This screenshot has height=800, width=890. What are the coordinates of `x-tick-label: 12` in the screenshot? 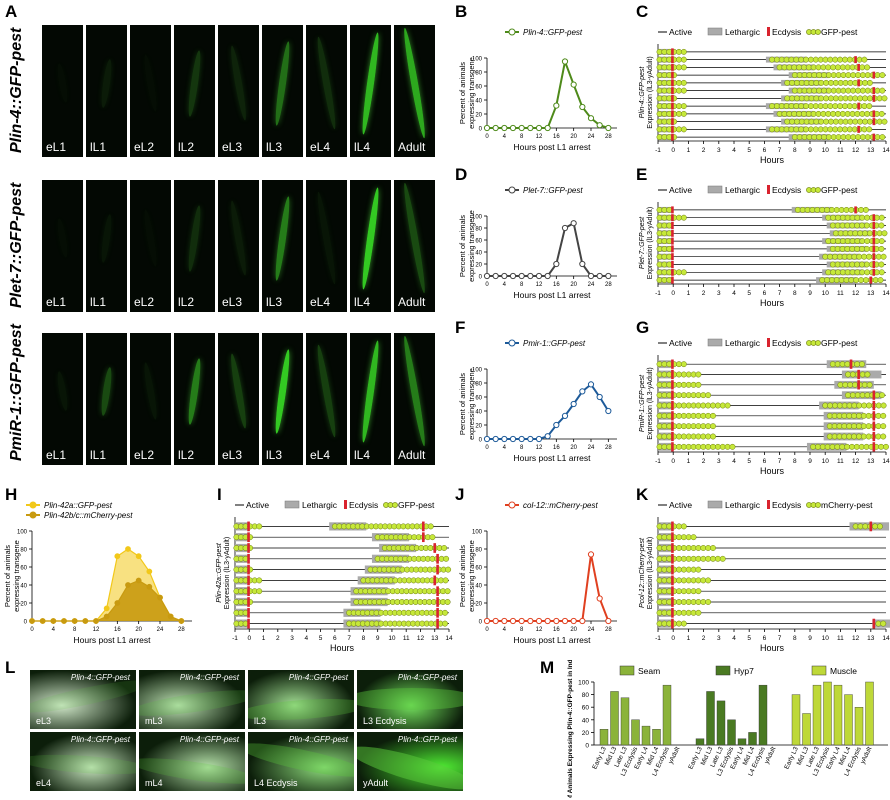 It's located at (539, 448).